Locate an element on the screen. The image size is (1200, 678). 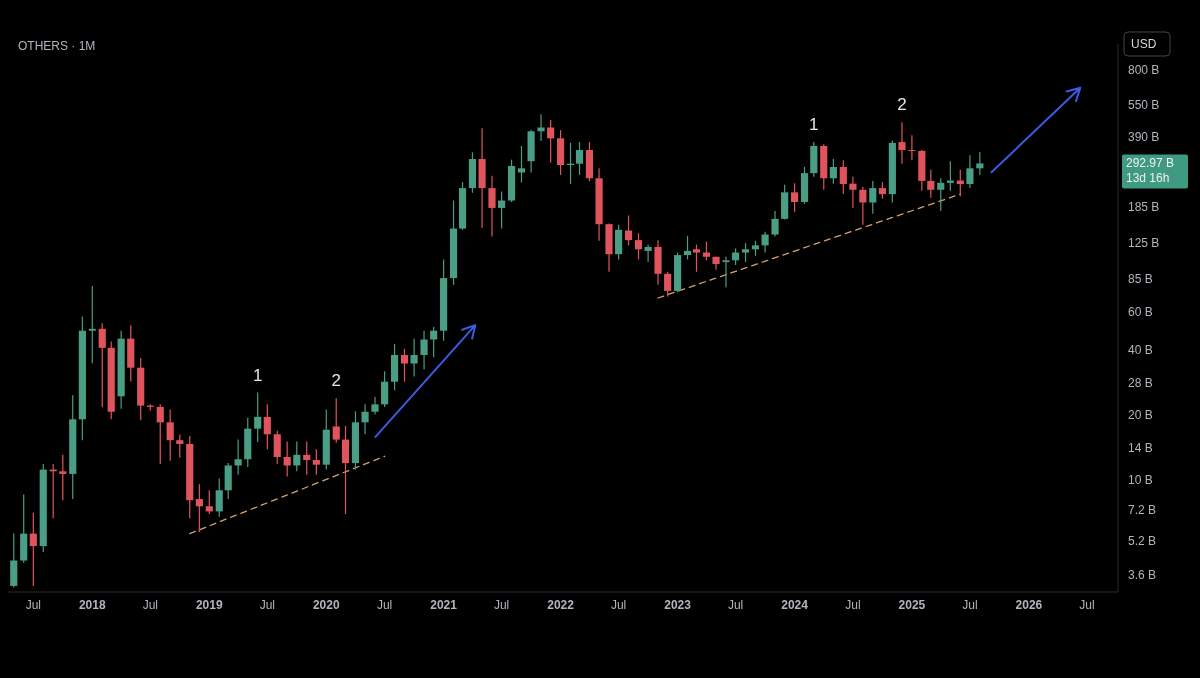
y-tick-label: 7.2 B is located at coordinates (1142, 510).